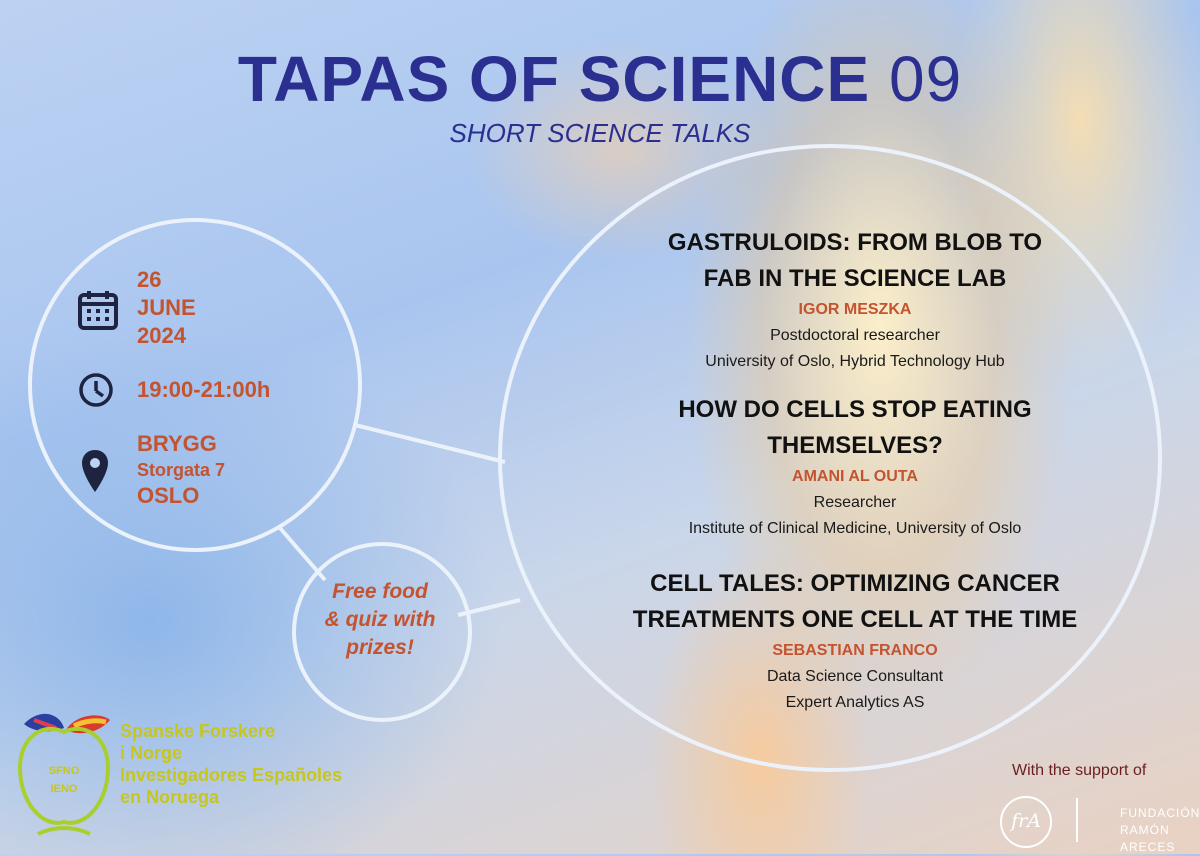 This screenshot has width=1200, height=856. Describe the element at coordinates (855, 702) in the screenshot. I see `talk-affiliation: Expert Analytics AS` at that location.